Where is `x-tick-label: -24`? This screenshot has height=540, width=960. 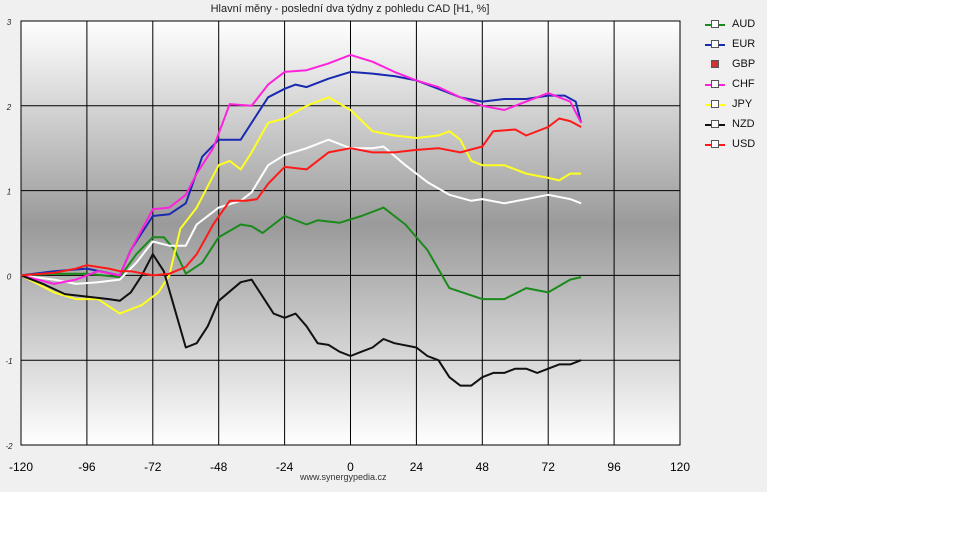 x-tick-label: -24 is located at coordinates (285, 467).